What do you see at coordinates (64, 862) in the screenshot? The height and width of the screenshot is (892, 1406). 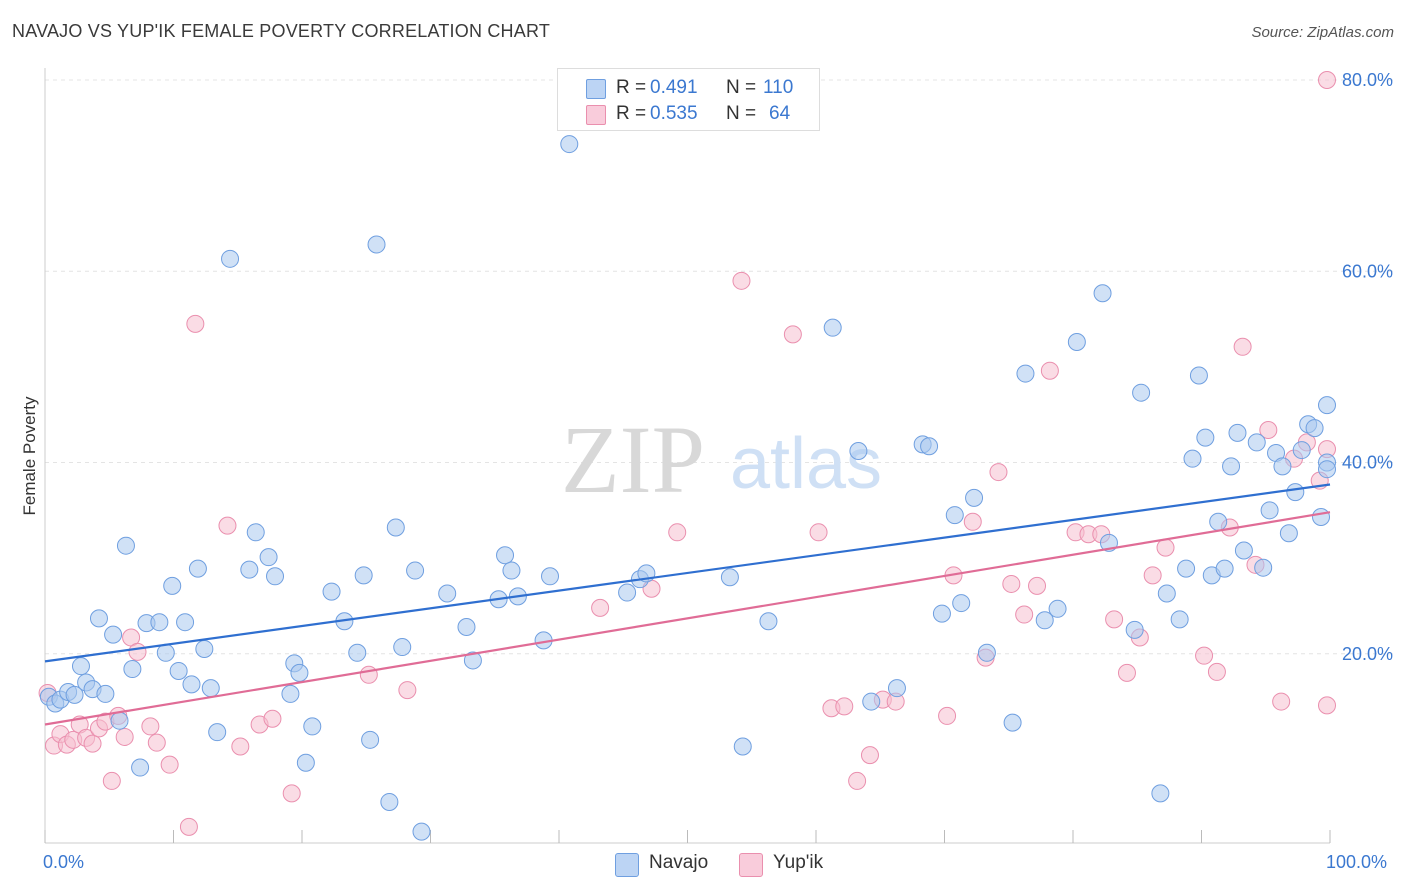 I see `x-tick-min: 0.0%` at bounding box center [64, 862].